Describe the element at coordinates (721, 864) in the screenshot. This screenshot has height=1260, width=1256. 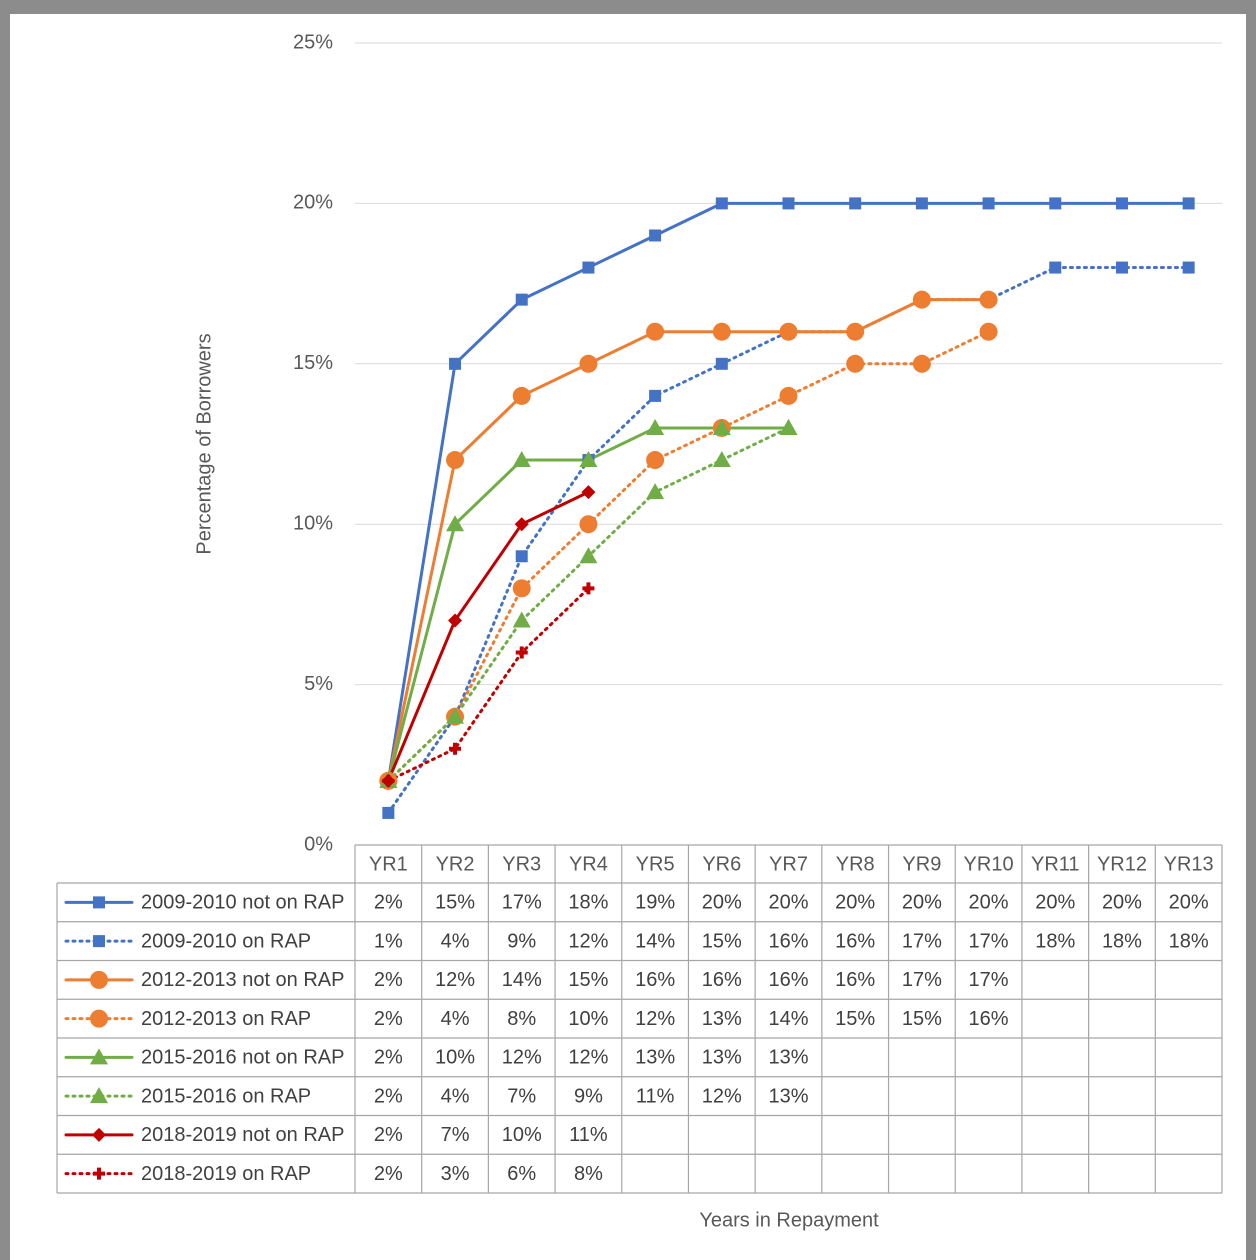
I see `x-tick-label: YR6` at that location.